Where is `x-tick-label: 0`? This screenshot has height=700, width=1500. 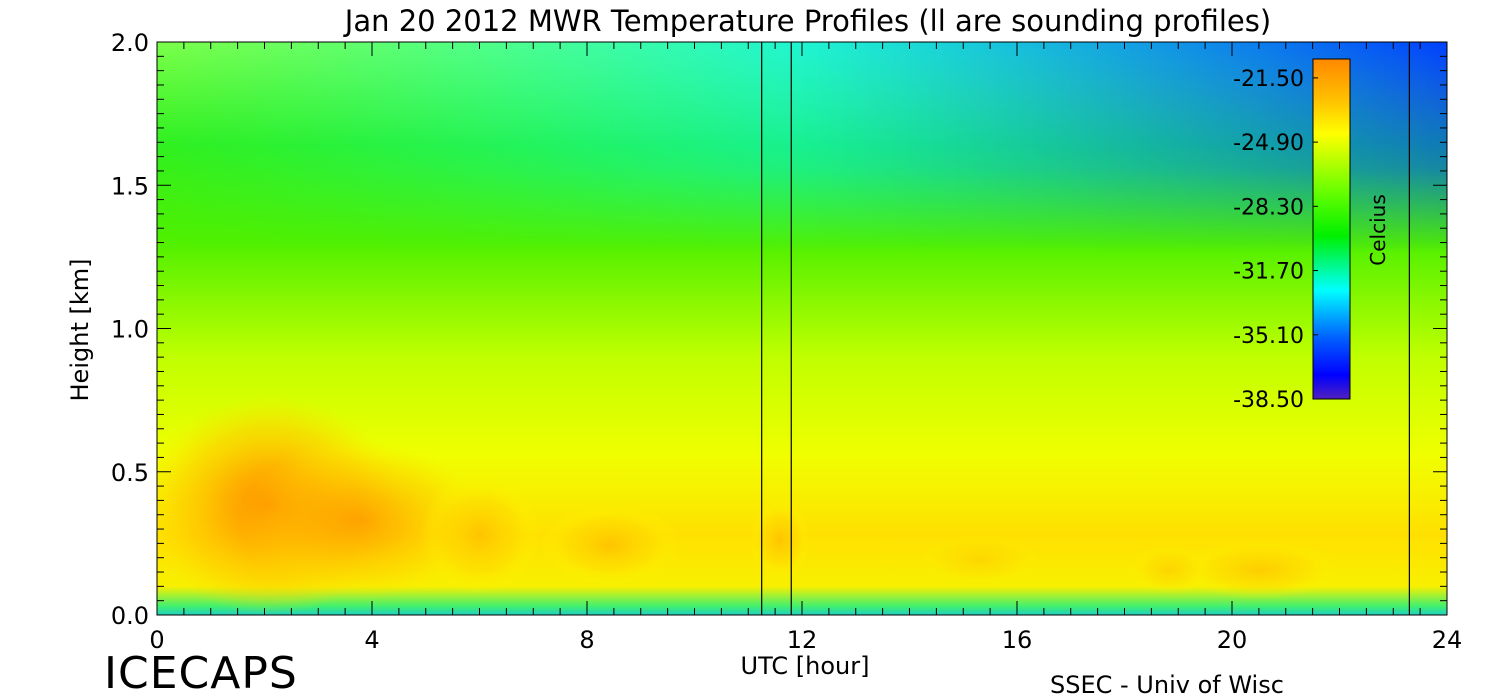 x-tick-label: 0 is located at coordinates (156, 640).